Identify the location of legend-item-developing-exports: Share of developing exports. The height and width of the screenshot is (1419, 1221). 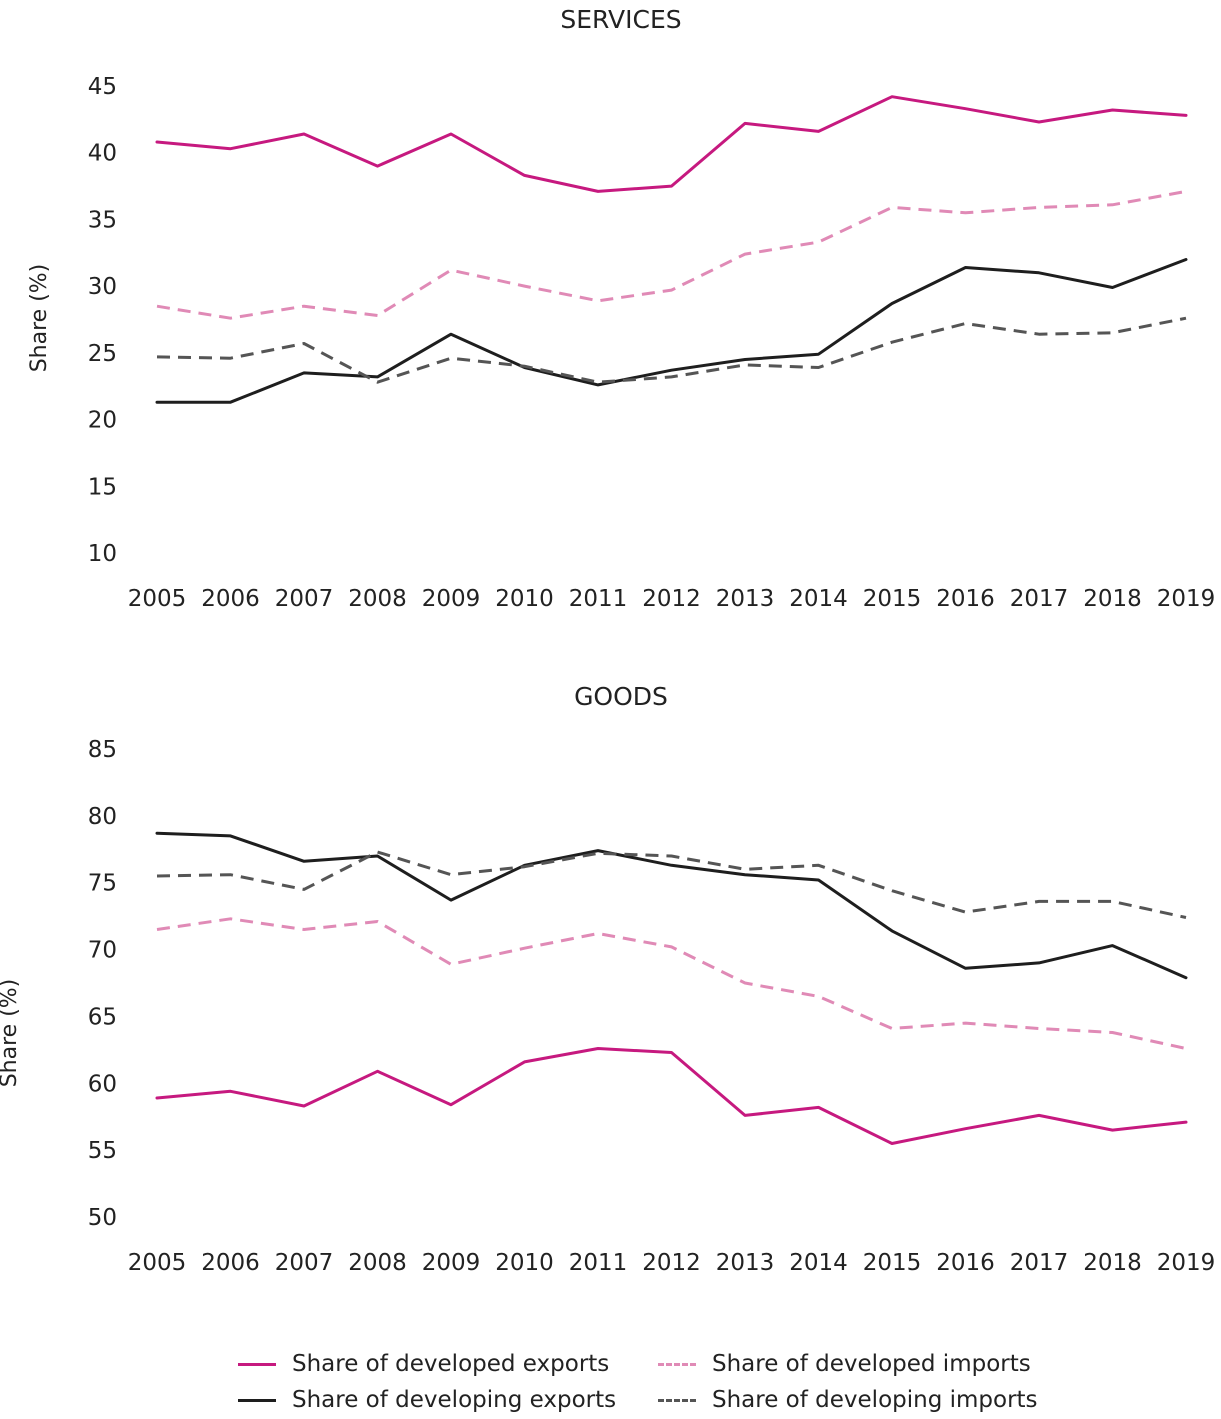
(427, 1400).